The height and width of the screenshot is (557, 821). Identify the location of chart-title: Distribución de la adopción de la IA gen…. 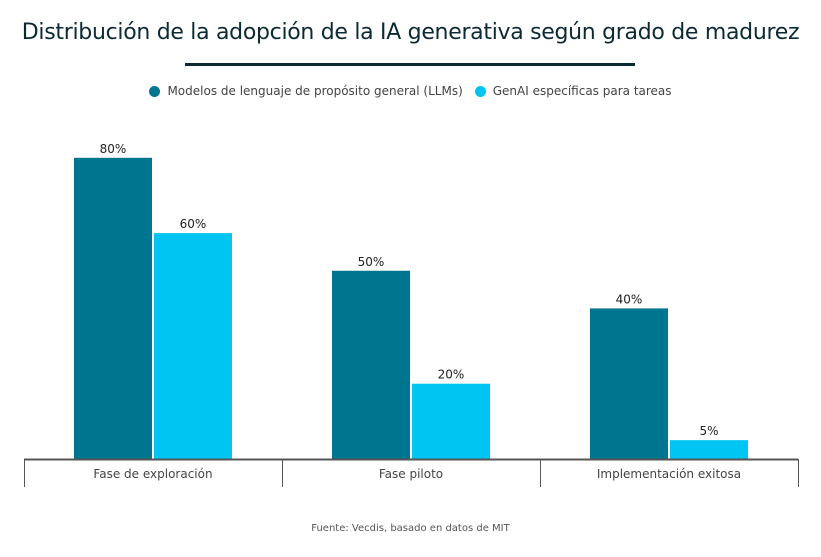
(410, 32).